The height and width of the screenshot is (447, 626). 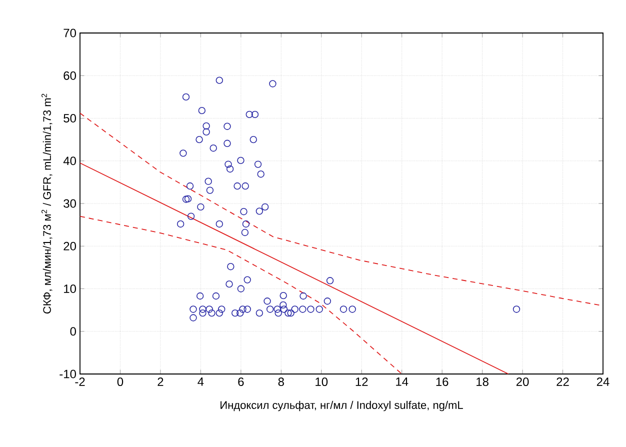 I want to click on x-tick-label: 6, so click(x=241, y=382).